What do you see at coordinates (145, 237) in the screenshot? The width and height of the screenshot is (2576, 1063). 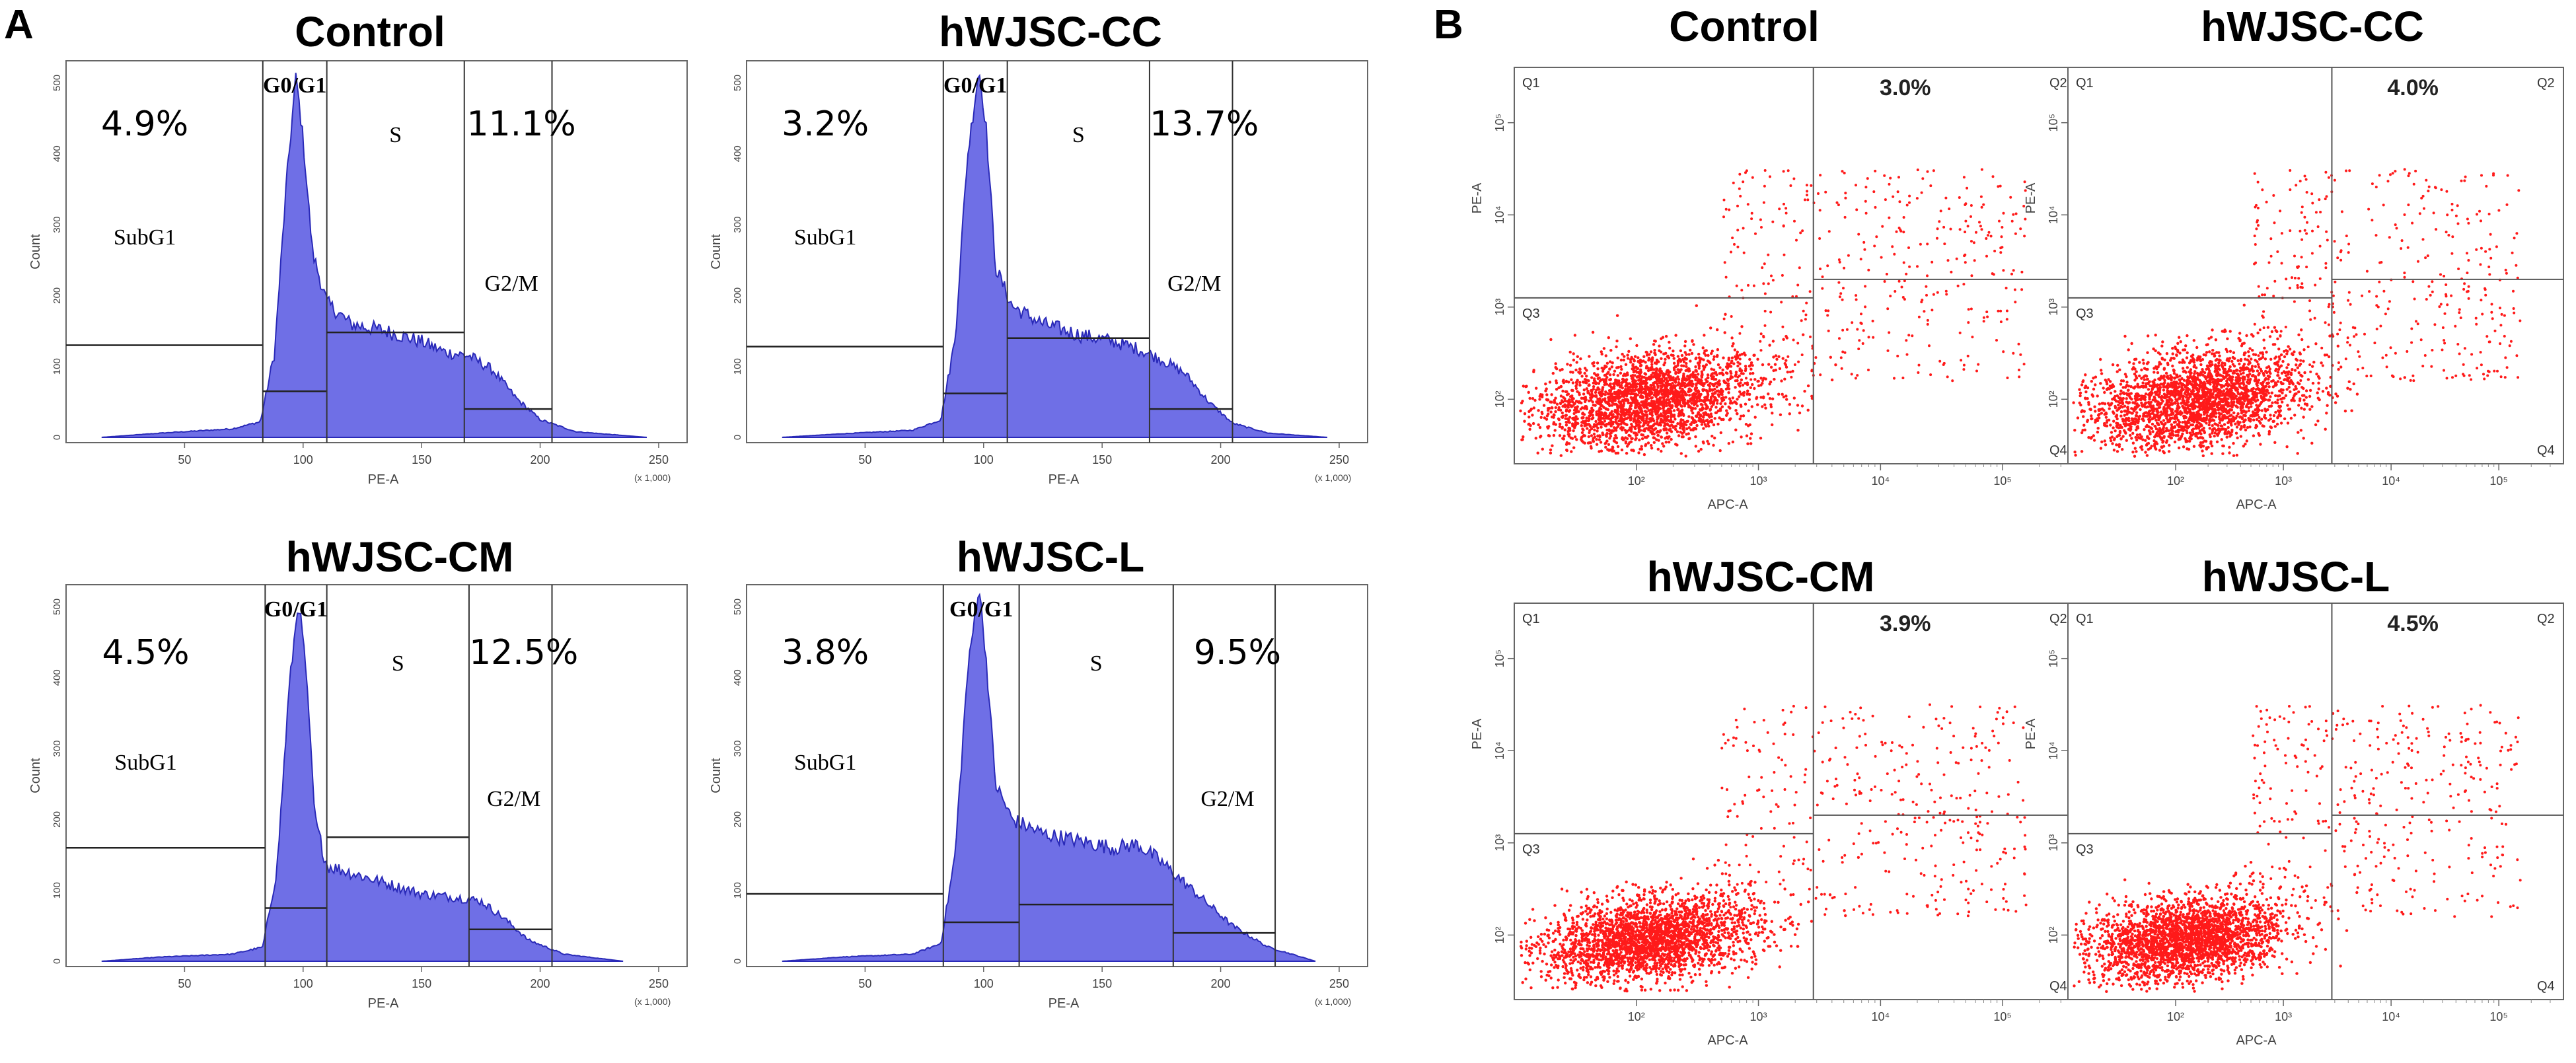 I see `a-control-subg1-label: SubG1` at bounding box center [145, 237].